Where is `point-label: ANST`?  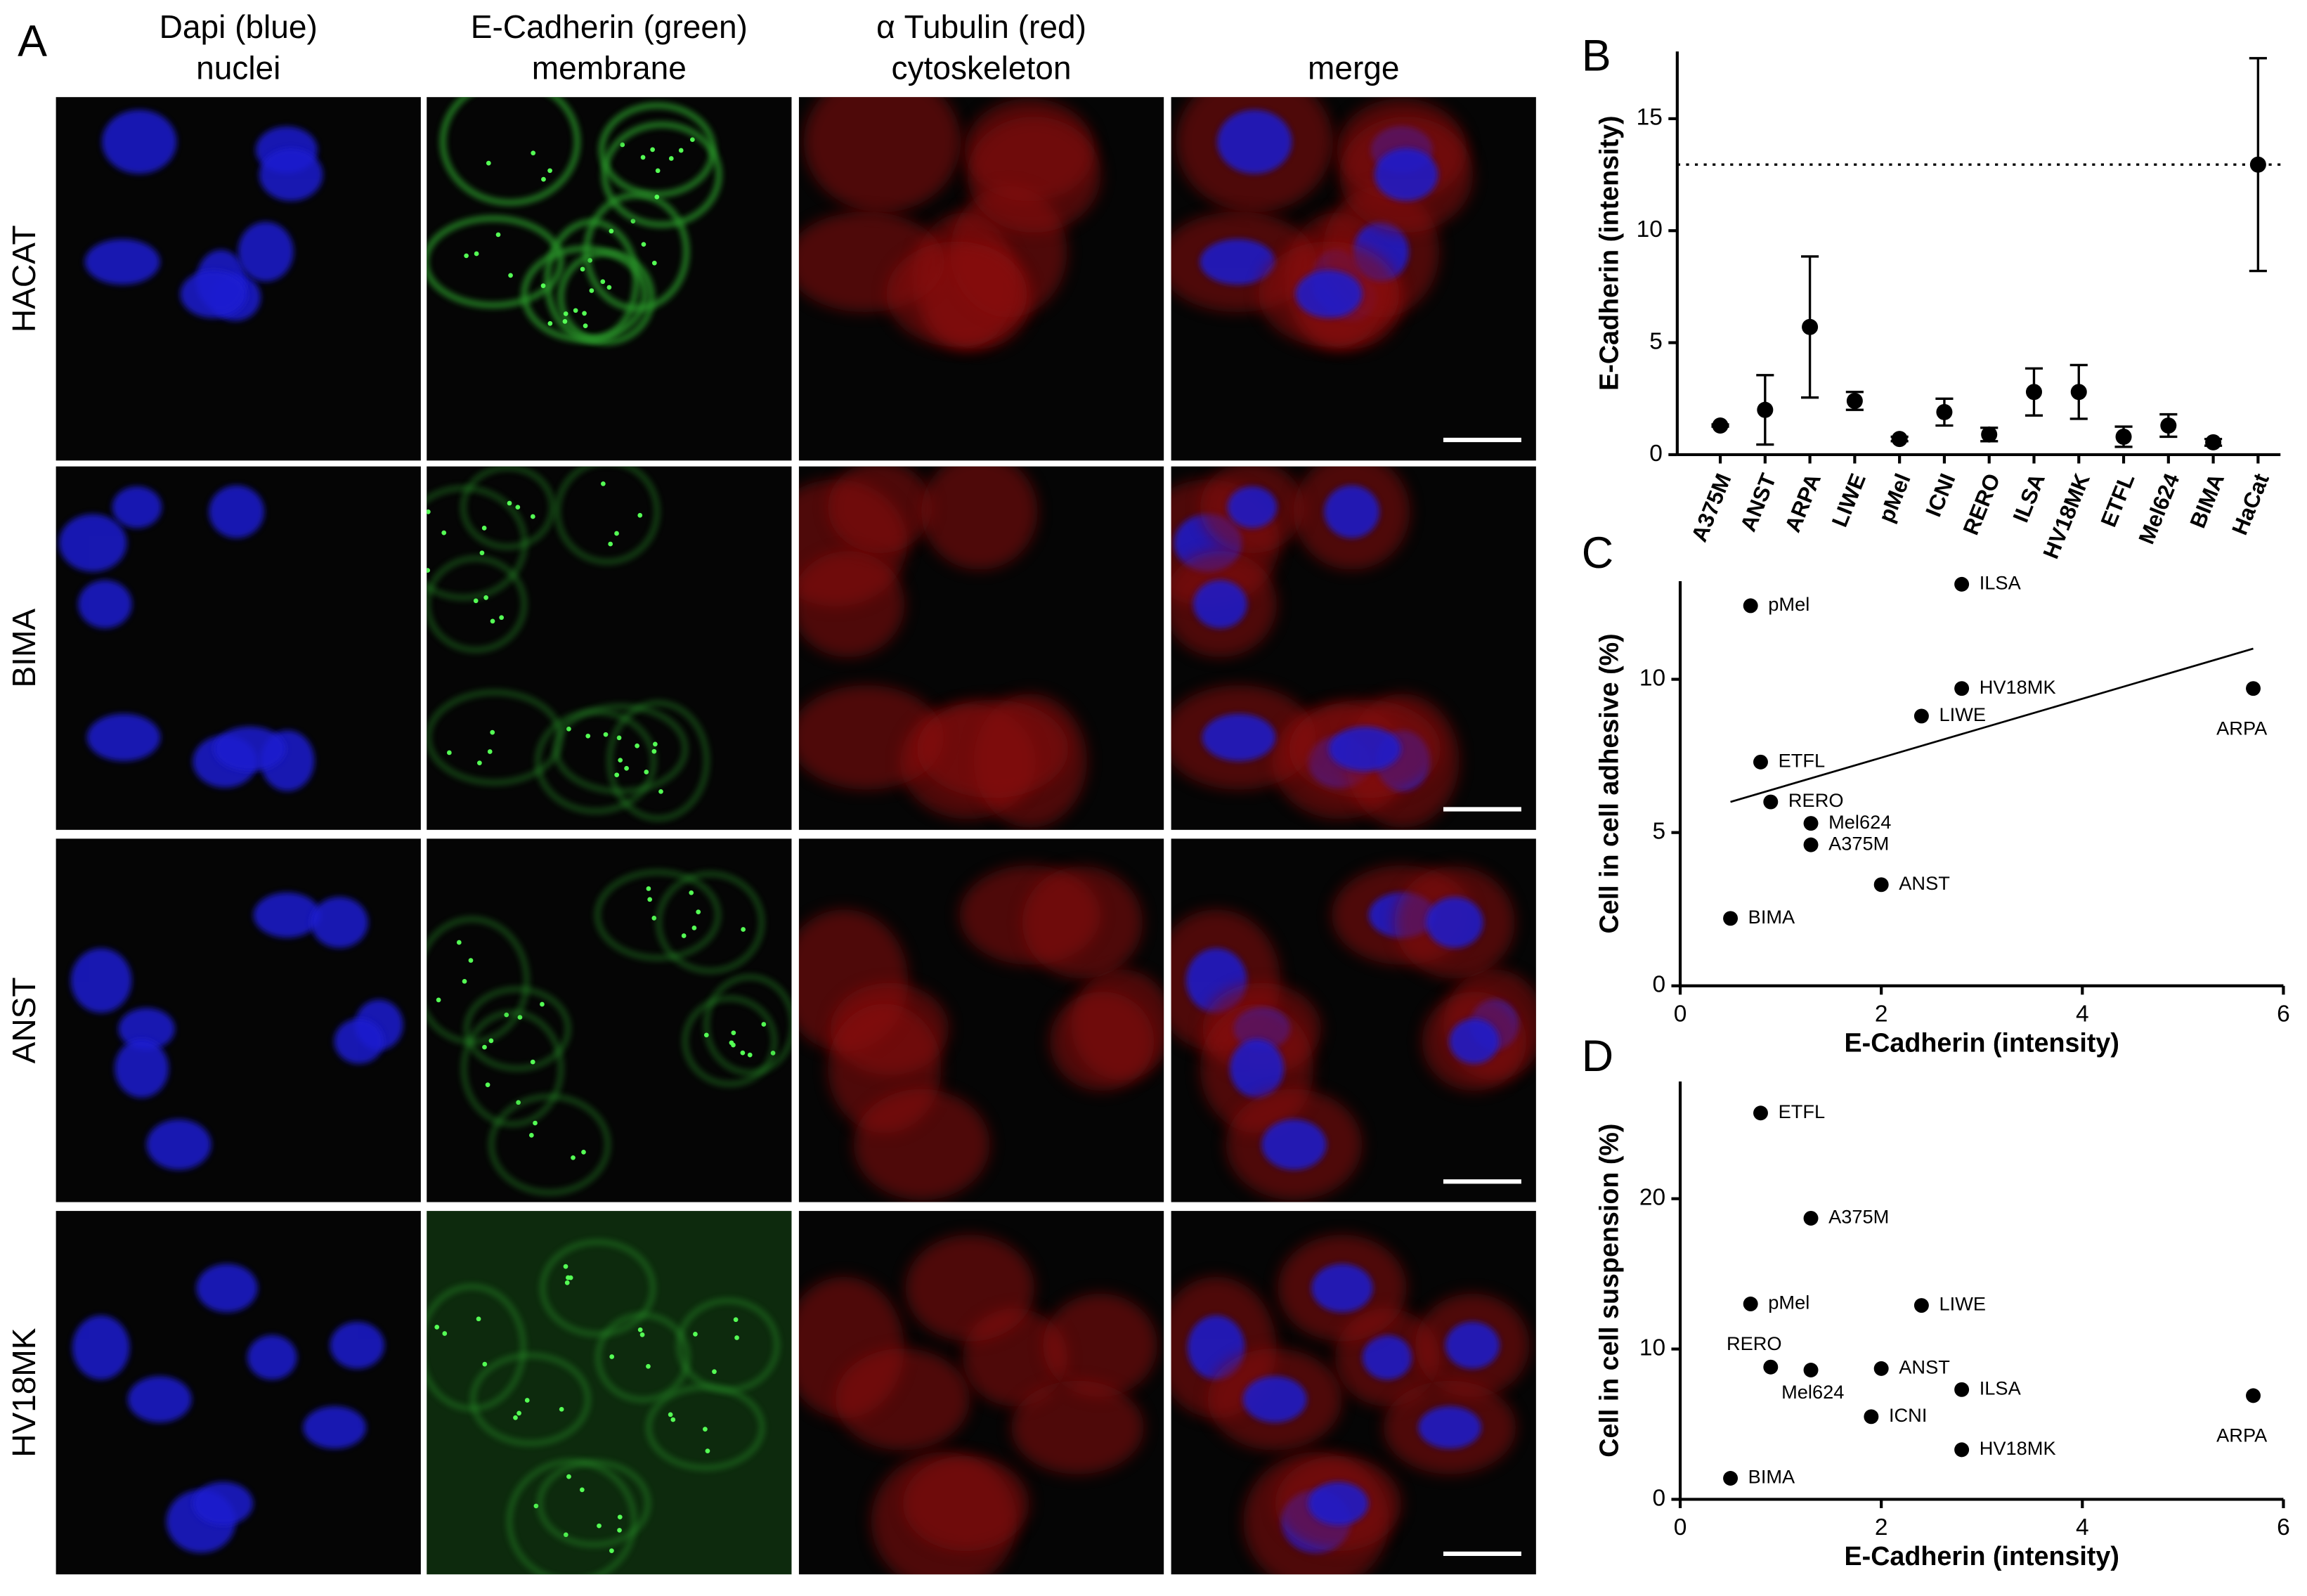 point-label: ANST is located at coordinates (1924, 1367).